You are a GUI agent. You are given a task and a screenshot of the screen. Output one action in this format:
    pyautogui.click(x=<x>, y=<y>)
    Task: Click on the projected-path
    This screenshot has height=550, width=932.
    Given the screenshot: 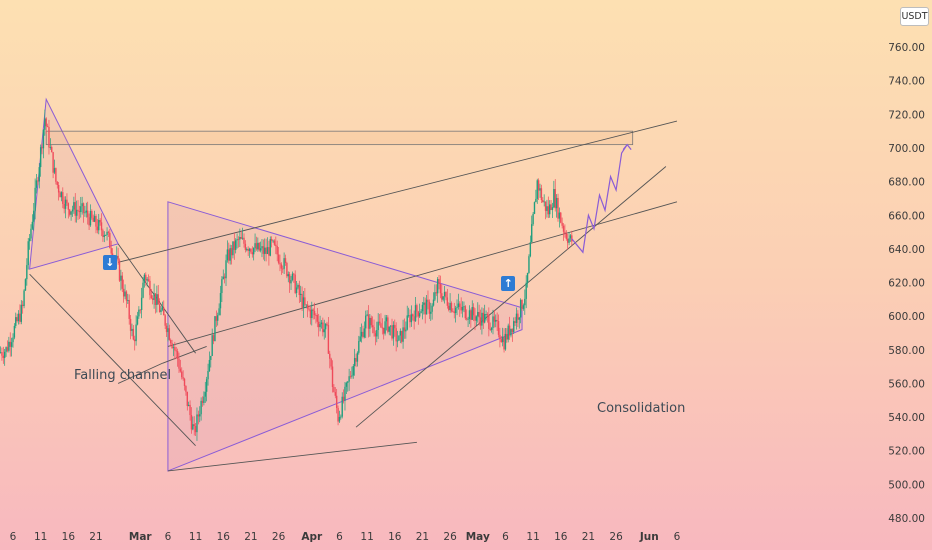 What is the action you would take?
    pyautogui.click(x=599, y=199)
    